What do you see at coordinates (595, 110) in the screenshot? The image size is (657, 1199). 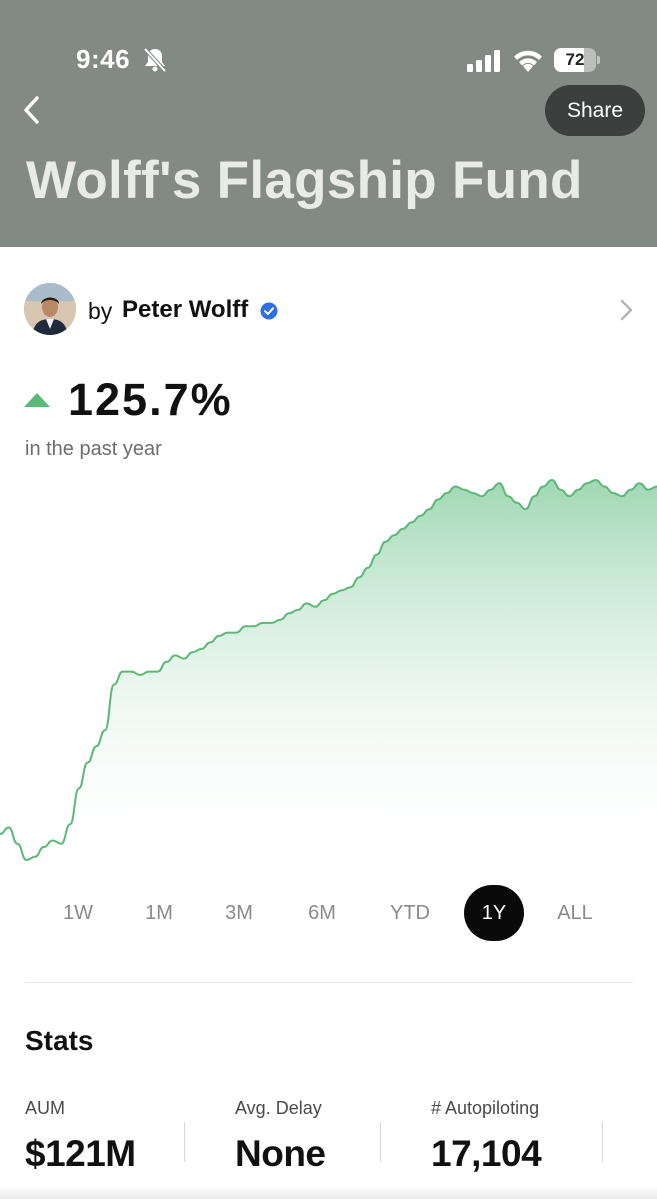 I see `share-button: Share` at bounding box center [595, 110].